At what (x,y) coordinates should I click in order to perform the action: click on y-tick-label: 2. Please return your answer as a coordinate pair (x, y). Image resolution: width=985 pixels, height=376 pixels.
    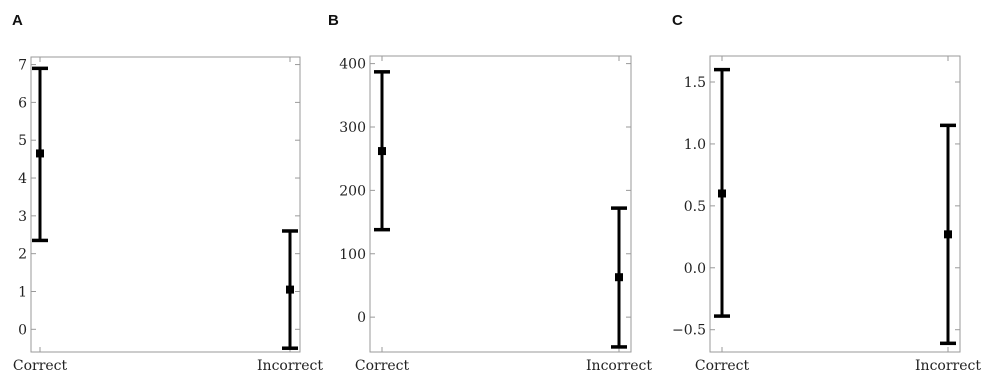
    Looking at the image, I should click on (22, 255).